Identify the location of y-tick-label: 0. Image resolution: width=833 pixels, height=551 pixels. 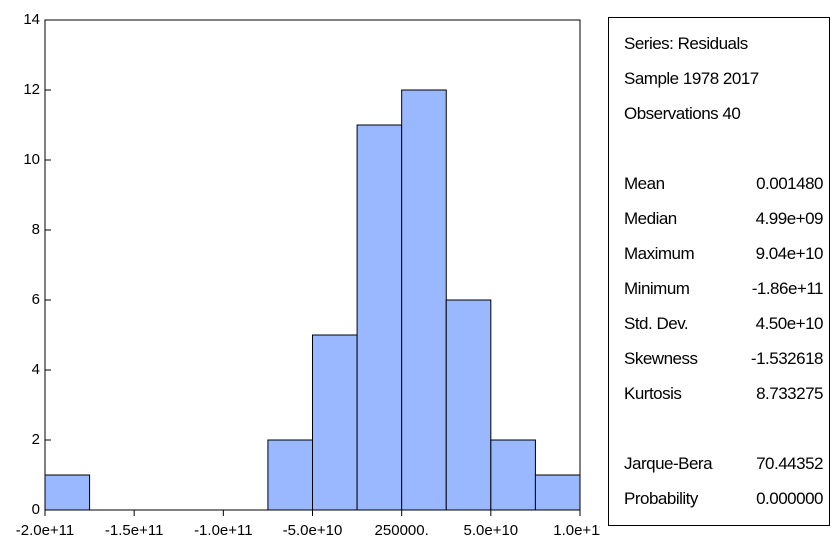
(36, 509).